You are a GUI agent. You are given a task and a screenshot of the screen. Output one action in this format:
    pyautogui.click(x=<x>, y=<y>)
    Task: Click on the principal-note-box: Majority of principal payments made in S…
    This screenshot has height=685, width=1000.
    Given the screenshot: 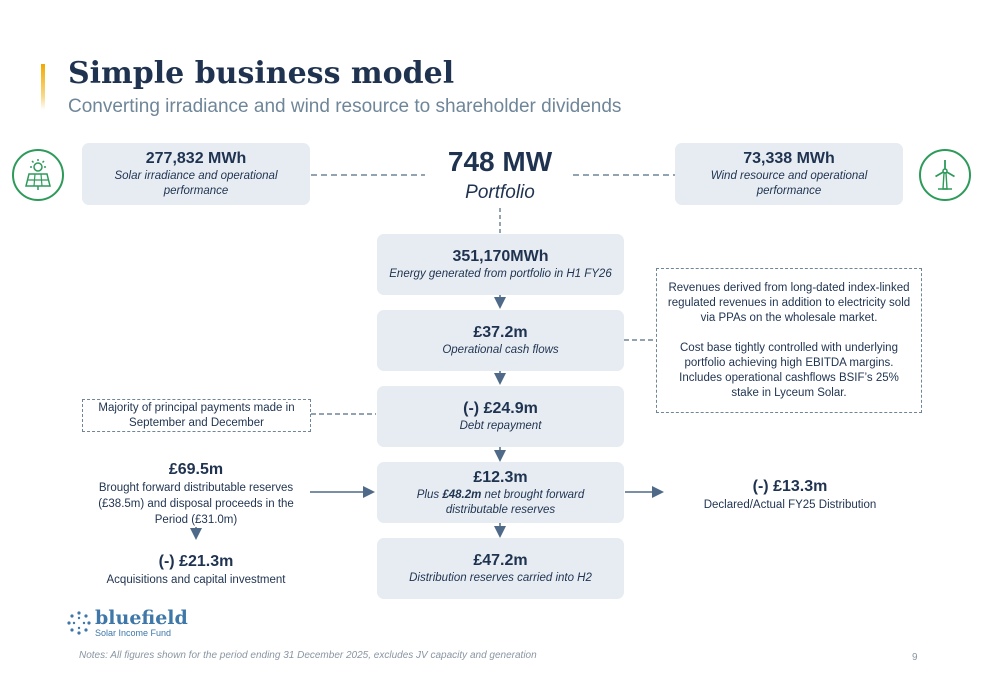 What is the action you would take?
    pyautogui.click(x=196, y=415)
    